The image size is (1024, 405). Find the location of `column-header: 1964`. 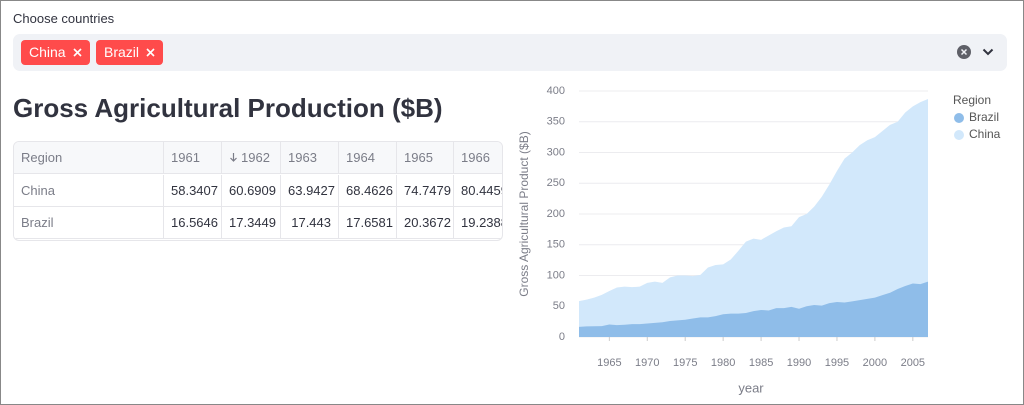

column-header: 1964 is located at coordinates (368, 158).